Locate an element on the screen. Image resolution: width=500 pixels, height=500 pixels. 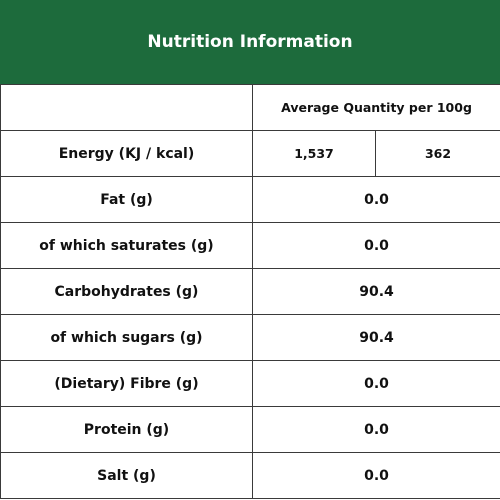
table-row: of which saturates (g) 0.0 is located at coordinates (250, 245).